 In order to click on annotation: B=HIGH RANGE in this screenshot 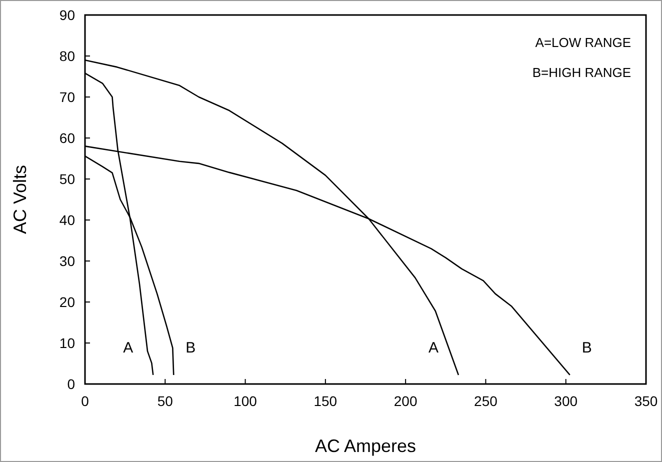, I will do `click(582, 72)`.